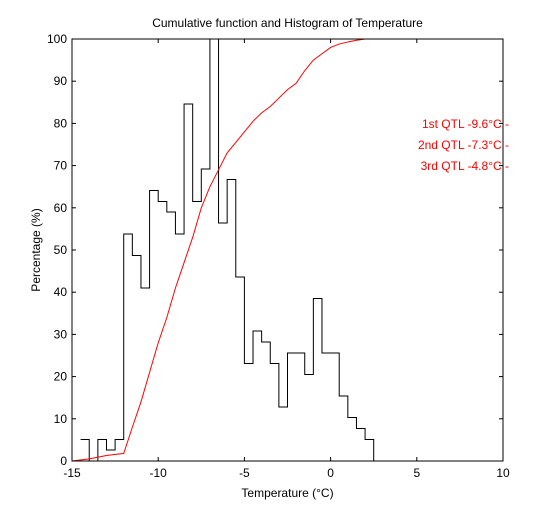  What do you see at coordinates (465, 124) in the screenshot?
I see `annotation-1st-quartile: 1st QTL -9.6°C -` at bounding box center [465, 124].